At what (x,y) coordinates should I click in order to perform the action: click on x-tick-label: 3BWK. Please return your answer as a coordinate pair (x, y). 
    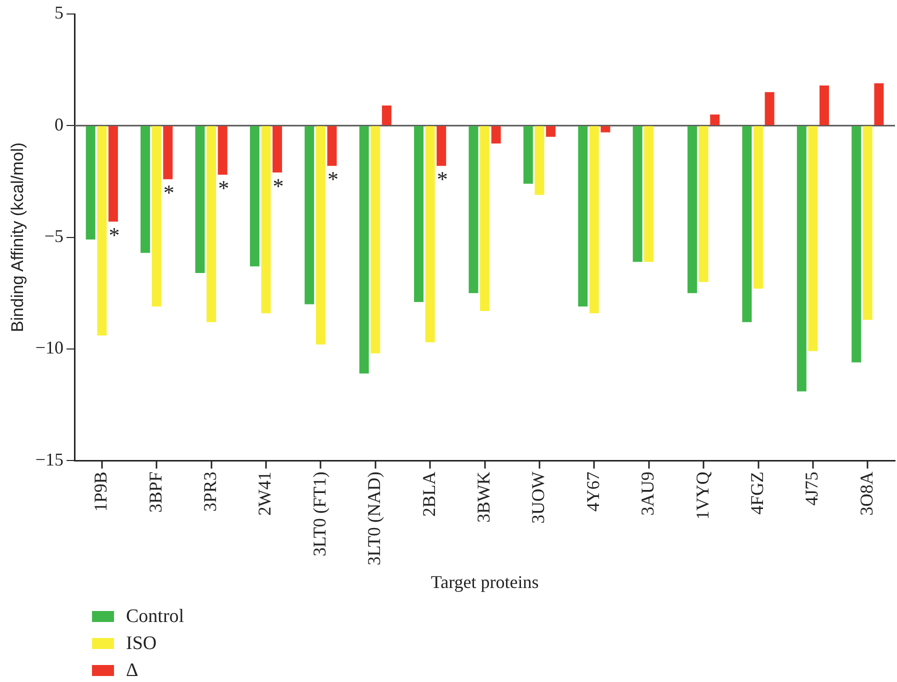
    Looking at the image, I should click on (484, 497).